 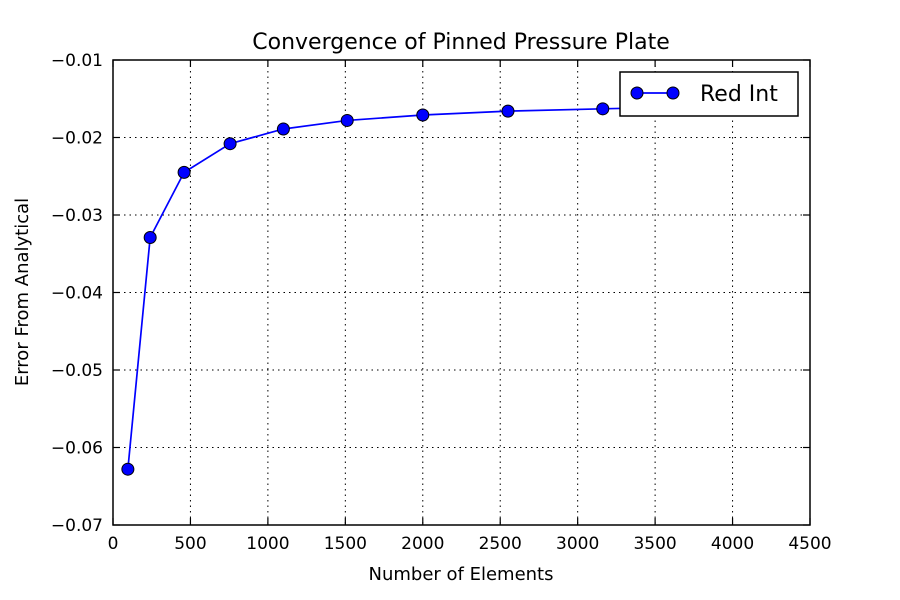 I want to click on legend-label-red-int: Red Int, so click(x=739, y=94).